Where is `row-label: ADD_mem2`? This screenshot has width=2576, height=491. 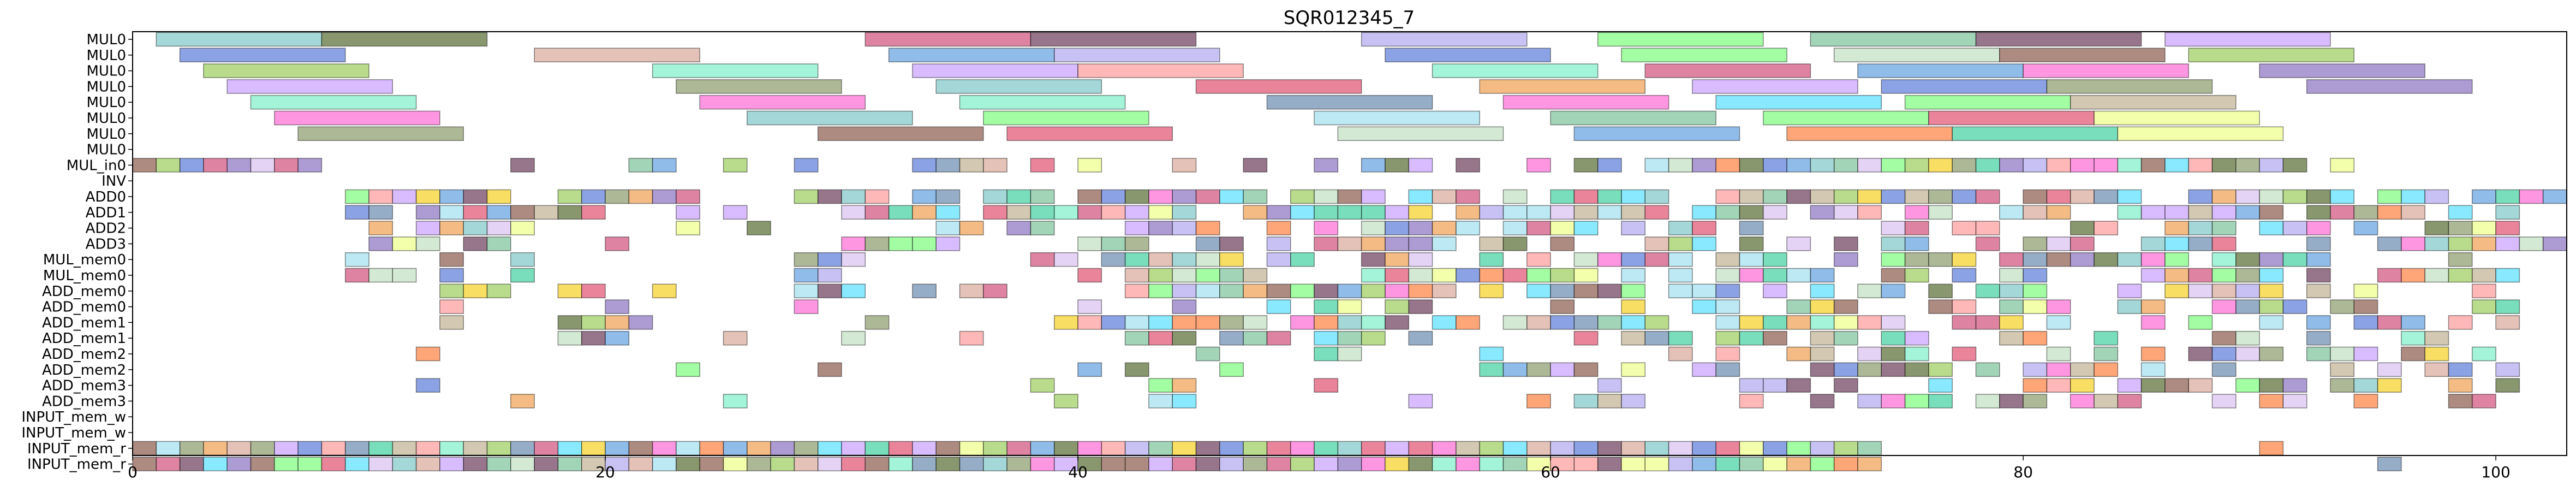 row-label: ADD_mem2 is located at coordinates (84, 370).